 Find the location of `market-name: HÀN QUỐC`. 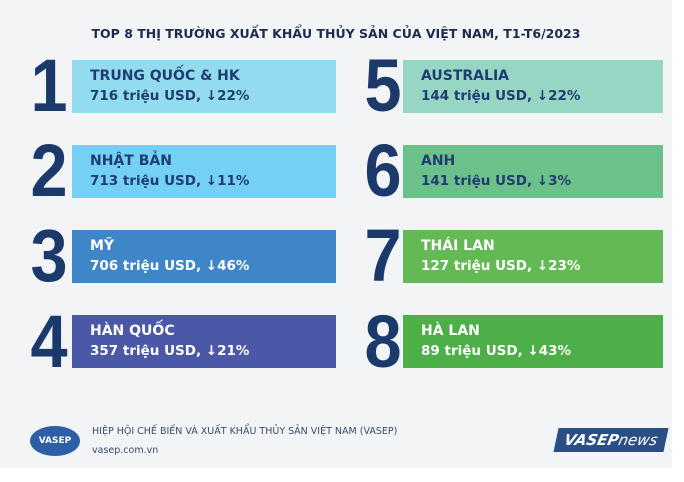

market-name: HÀN QUỐC is located at coordinates (132, 331).